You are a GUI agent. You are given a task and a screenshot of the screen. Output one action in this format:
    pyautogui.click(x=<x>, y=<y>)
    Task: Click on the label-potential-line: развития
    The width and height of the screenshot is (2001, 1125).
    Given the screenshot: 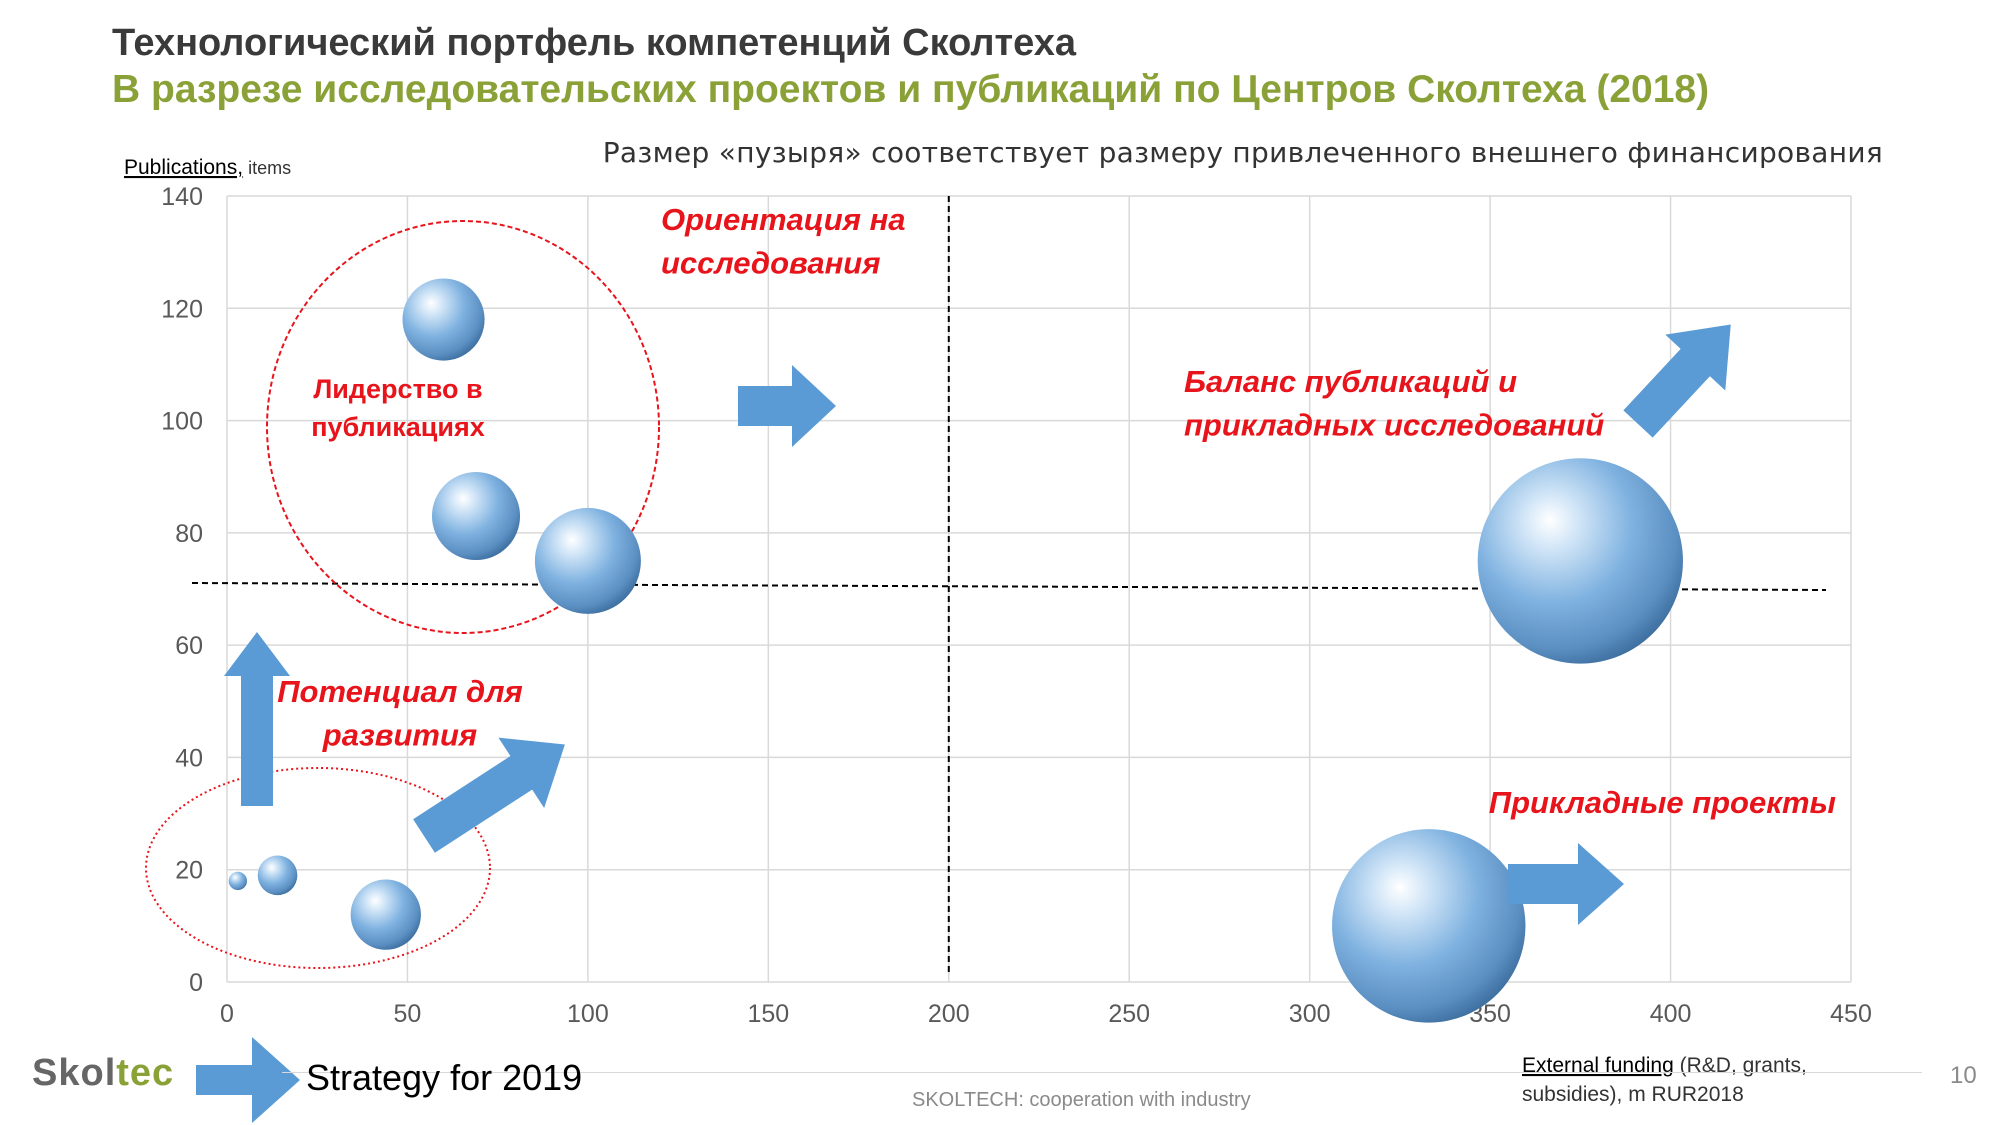 What is the action you would take?
    pyautogui.click(x=399, y=734)
    